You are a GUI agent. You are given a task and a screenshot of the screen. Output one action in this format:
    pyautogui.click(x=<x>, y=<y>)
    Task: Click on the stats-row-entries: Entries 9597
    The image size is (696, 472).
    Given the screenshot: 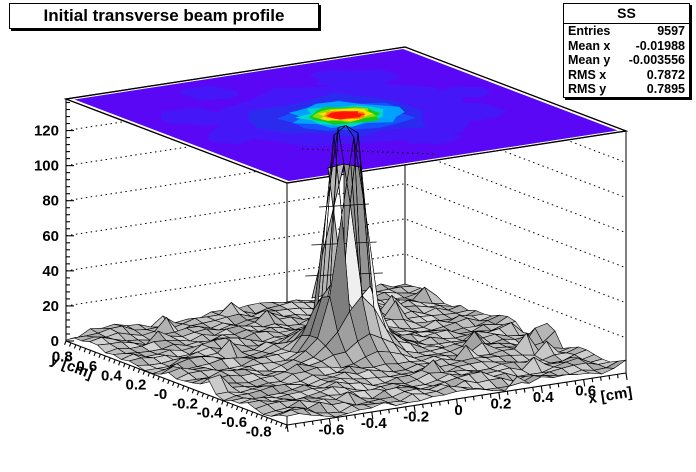 What is the action you would take?
    pyautogui.click(x=626, y=31)
    